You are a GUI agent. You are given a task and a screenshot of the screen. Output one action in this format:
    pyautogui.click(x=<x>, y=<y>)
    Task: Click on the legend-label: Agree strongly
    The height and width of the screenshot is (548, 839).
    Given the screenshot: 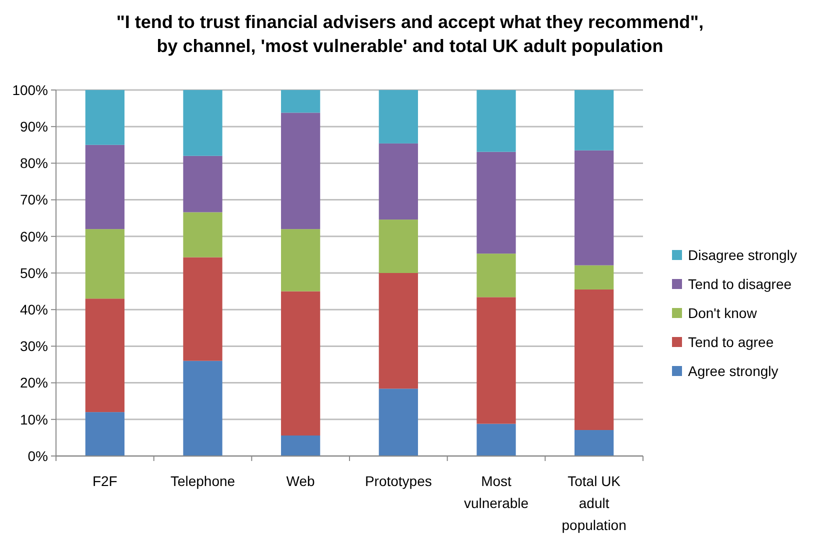 What is the action you would take?
    pyautogui.click(x=733, y=370)
    